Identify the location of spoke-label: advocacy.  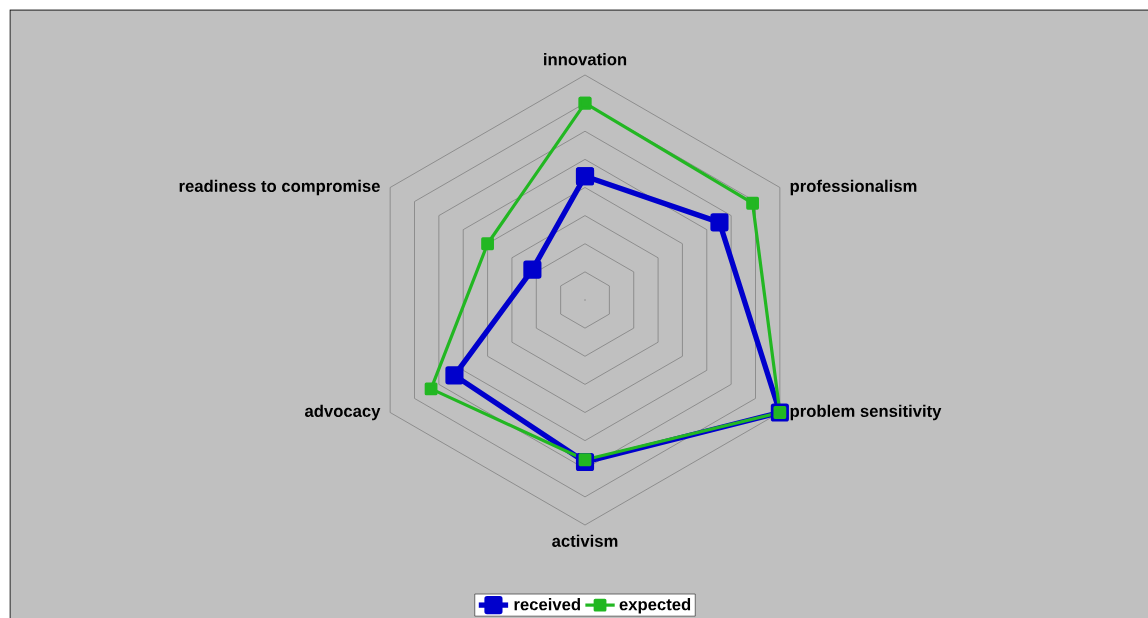
(342, 412).